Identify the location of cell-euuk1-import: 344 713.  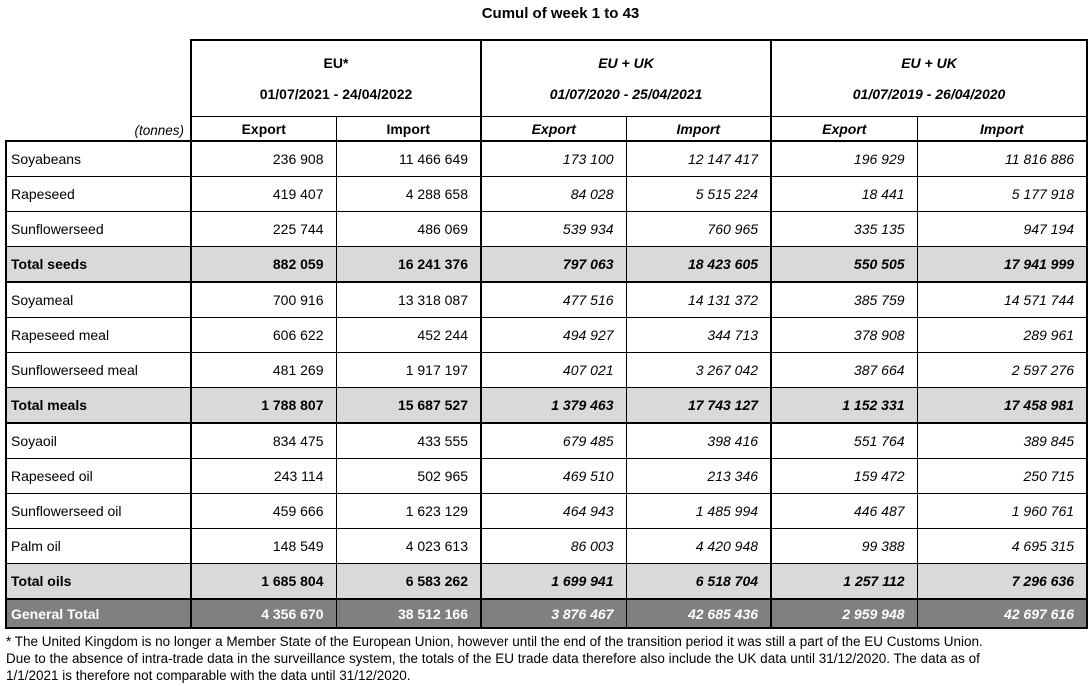
(698, 335).